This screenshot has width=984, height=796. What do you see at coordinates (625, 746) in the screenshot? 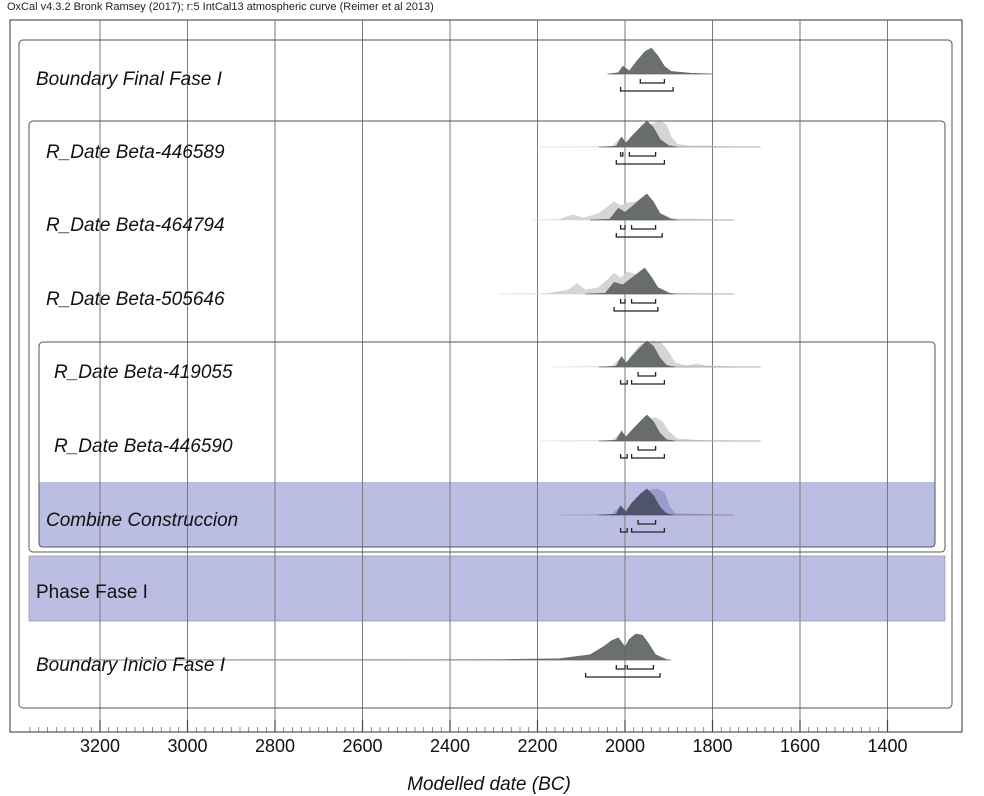
I see `tick-label-2000: 2000` at bounding box center [625, 746].